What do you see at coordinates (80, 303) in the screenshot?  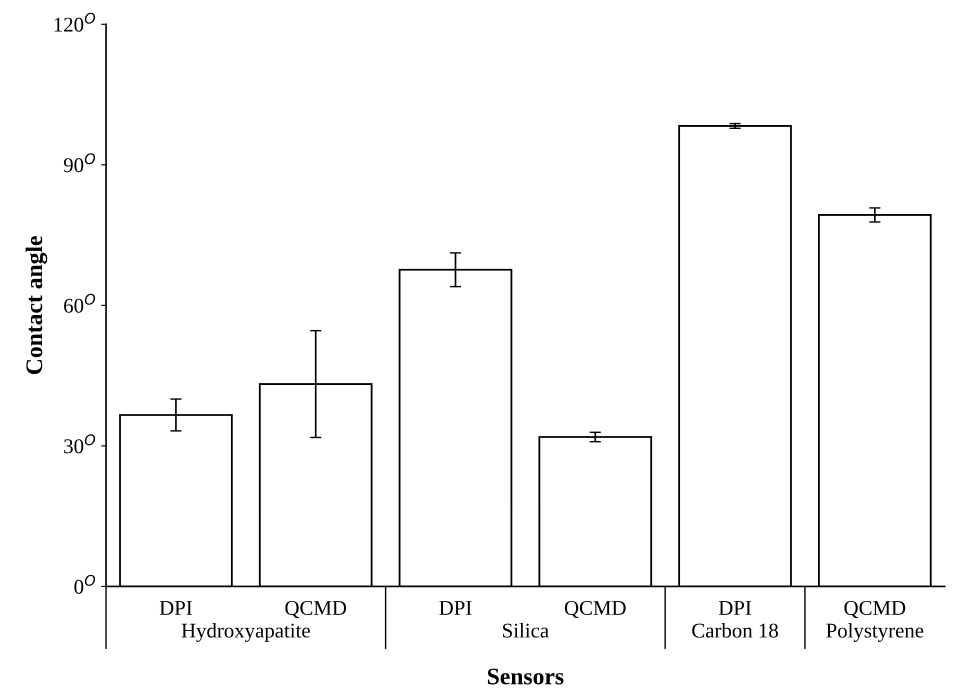 I see `y-tick-label: 60$^{O}$` at bounding box center [80, 303].